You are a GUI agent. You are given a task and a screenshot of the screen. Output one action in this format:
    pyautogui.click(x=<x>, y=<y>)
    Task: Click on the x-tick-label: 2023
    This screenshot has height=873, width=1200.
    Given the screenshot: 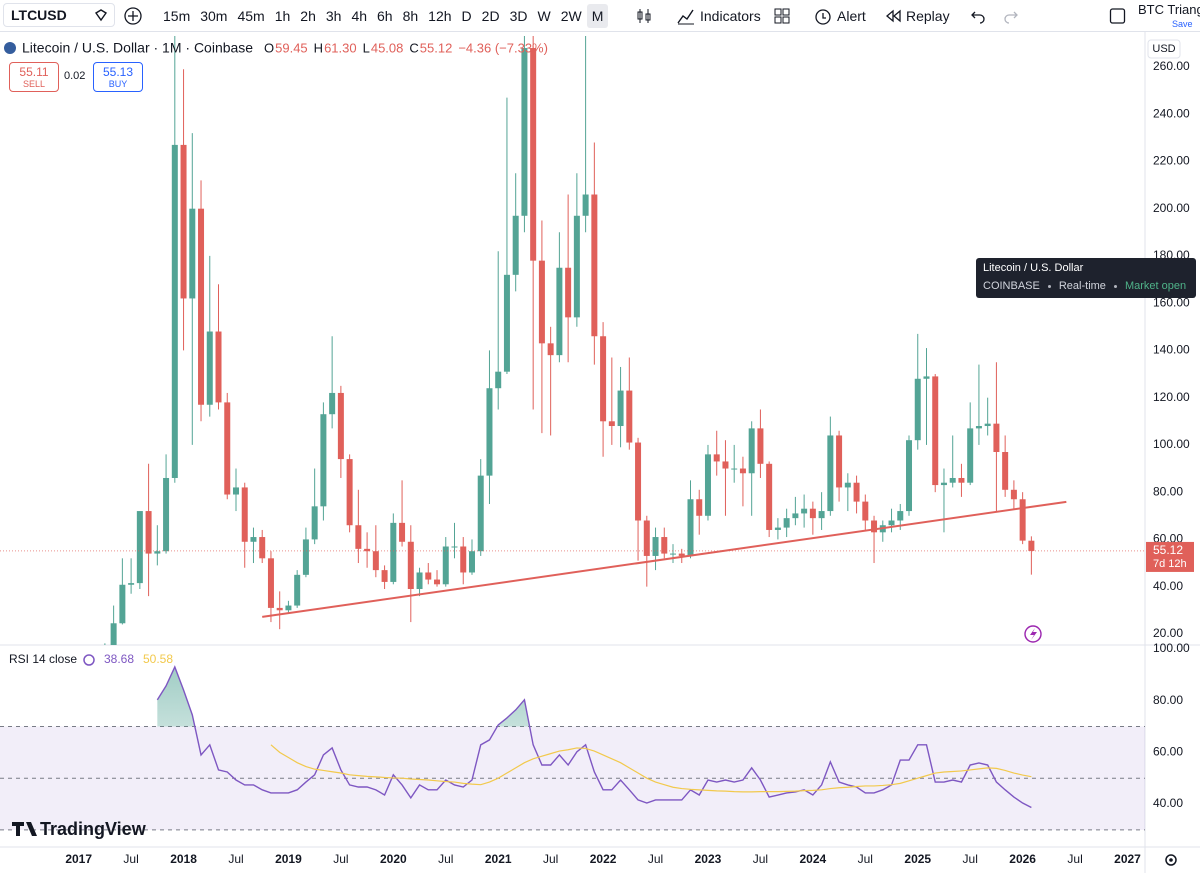 What is the action you would take?
    pyautogui.click(x=708, y=859)
    